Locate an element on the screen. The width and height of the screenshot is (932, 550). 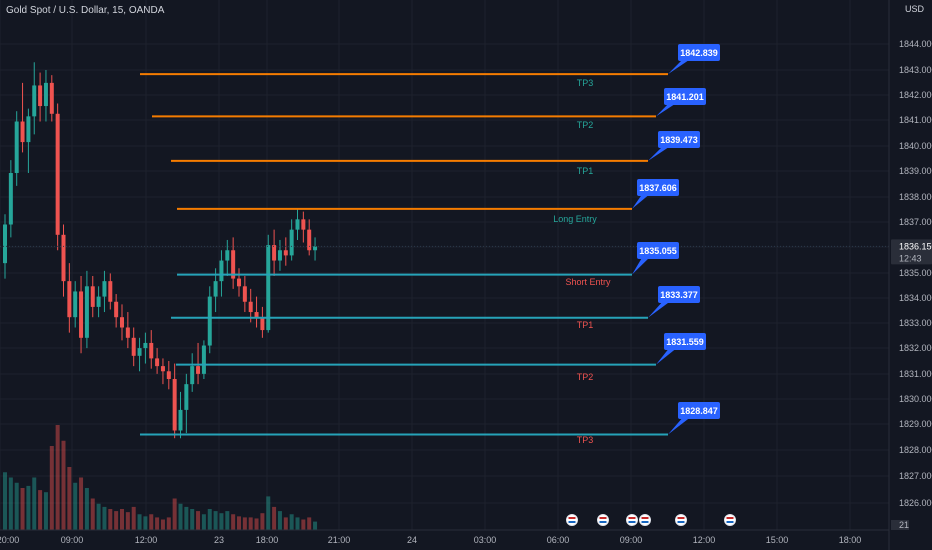
currency-label: USD is located at coordinates (914, 9).